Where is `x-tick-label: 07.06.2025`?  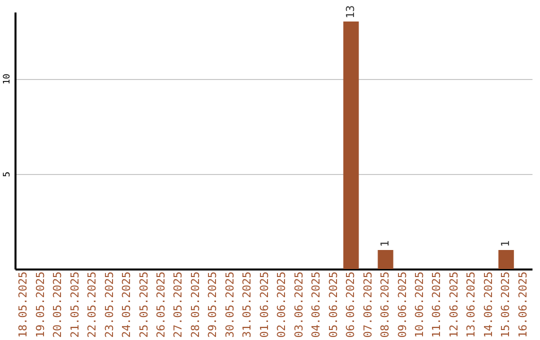 x-tick-label: 07.06.2025 is located at coordinates (367, 305).